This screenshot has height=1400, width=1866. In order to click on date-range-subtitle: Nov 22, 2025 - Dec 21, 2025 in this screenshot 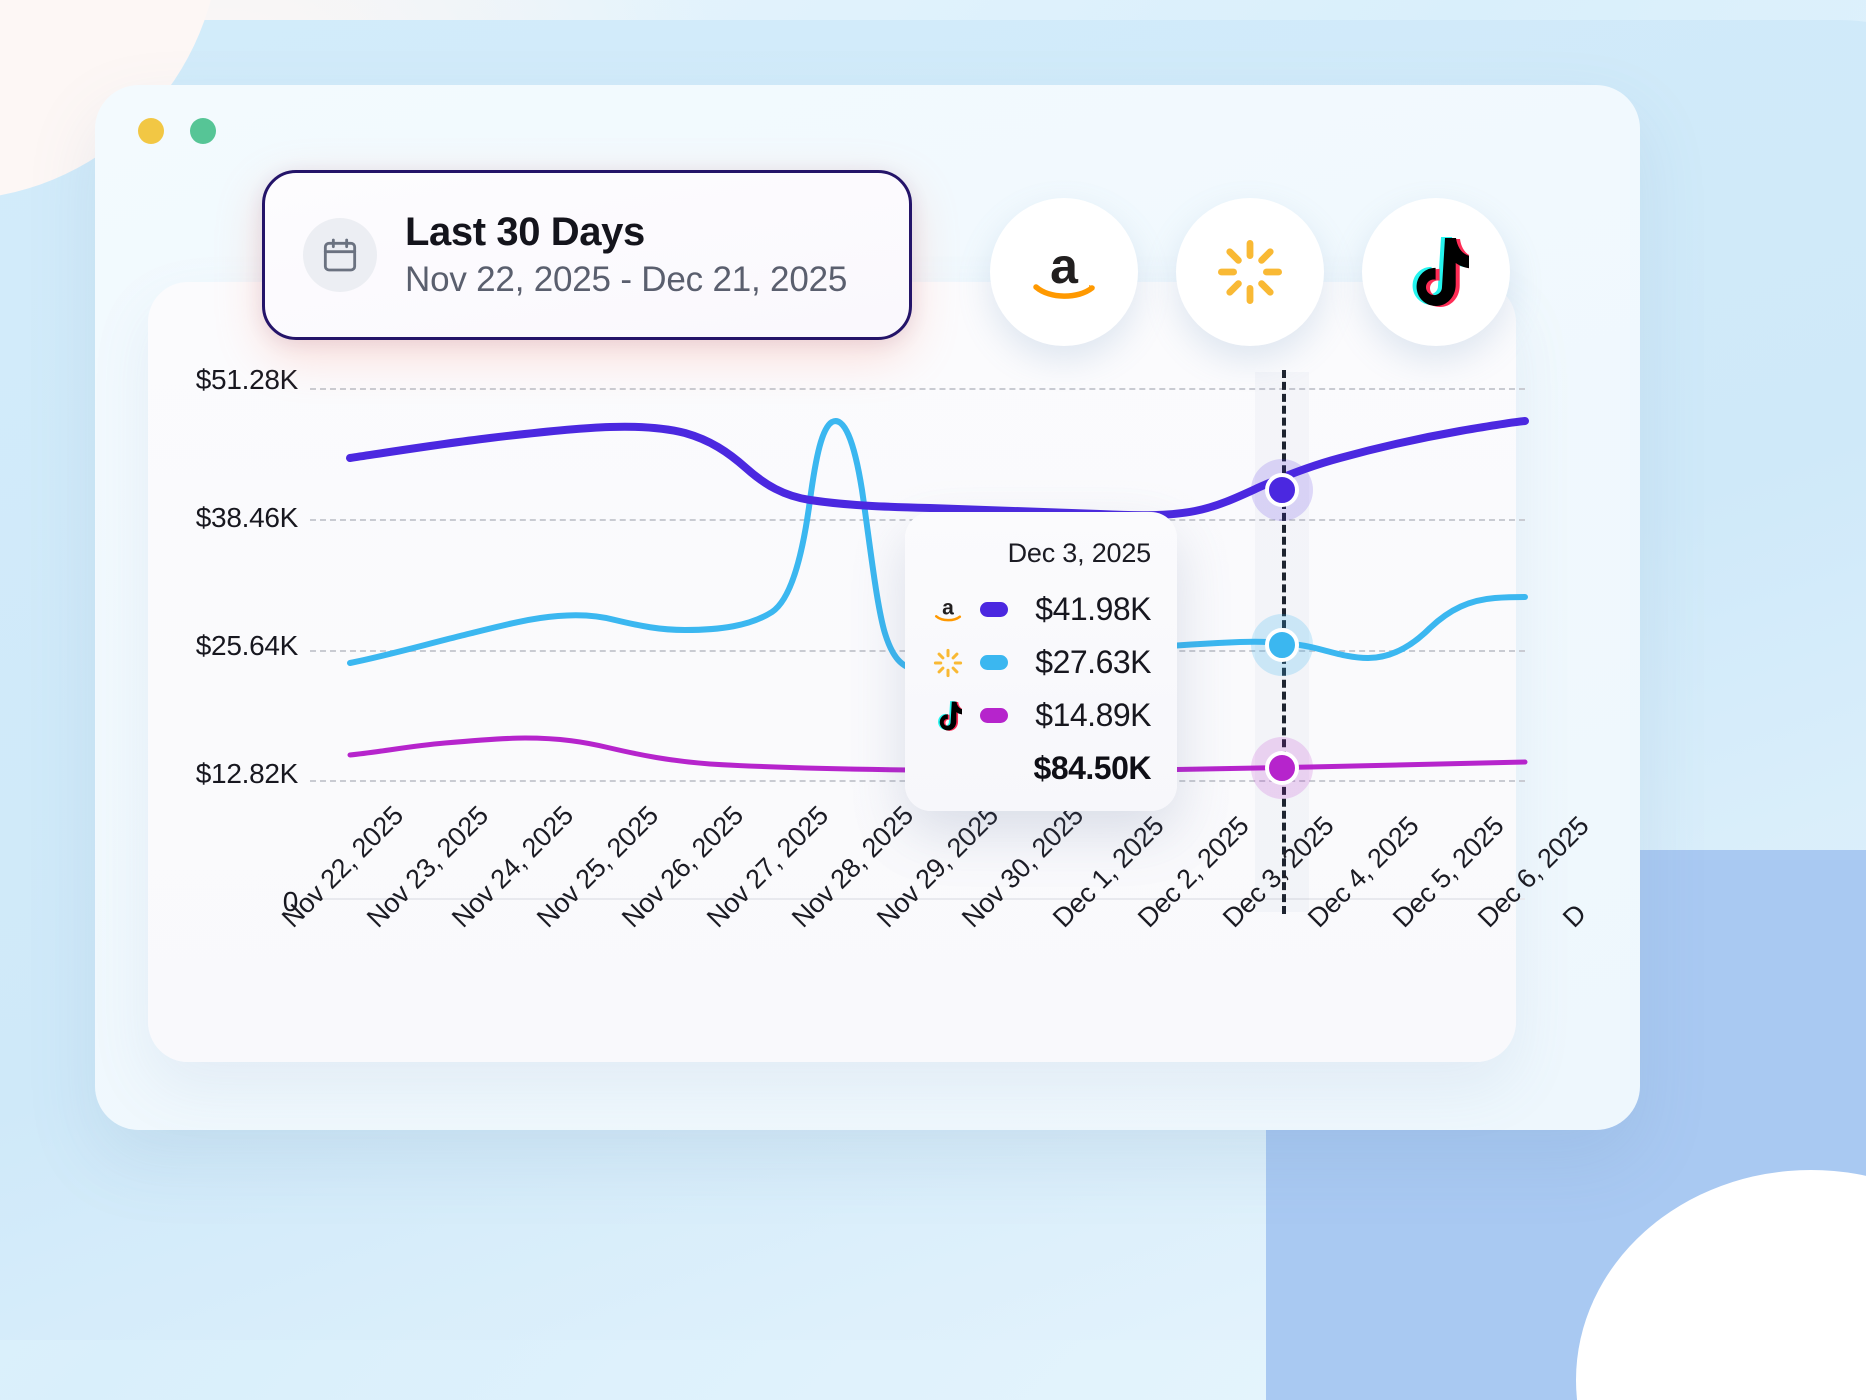, I will do `click(626, 279)`.